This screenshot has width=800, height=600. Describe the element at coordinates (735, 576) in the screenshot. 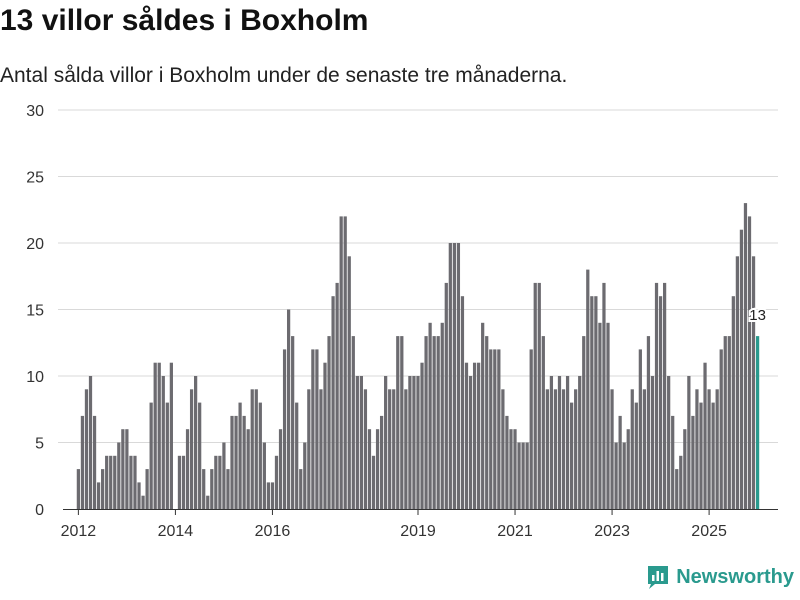

I see `brand-name: Newsworthy` at that location.